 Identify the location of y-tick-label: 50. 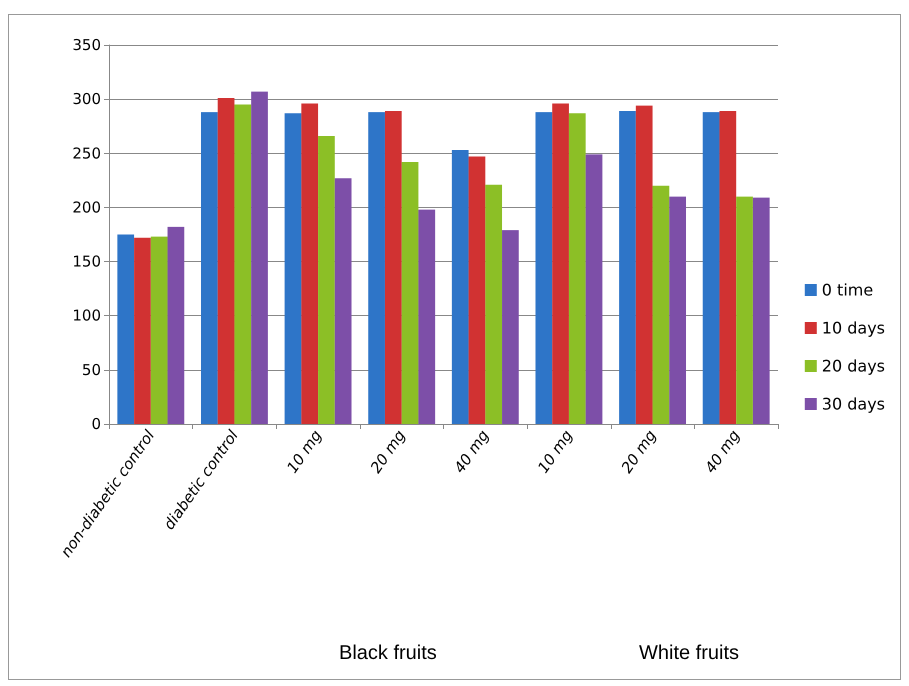
(91, 369).